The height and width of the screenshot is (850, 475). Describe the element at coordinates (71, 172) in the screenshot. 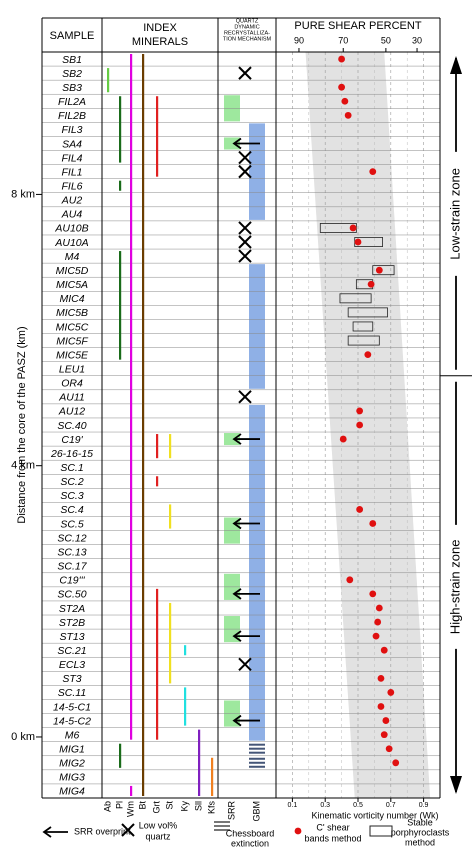

I see `sample-label: FIL1` at that location.